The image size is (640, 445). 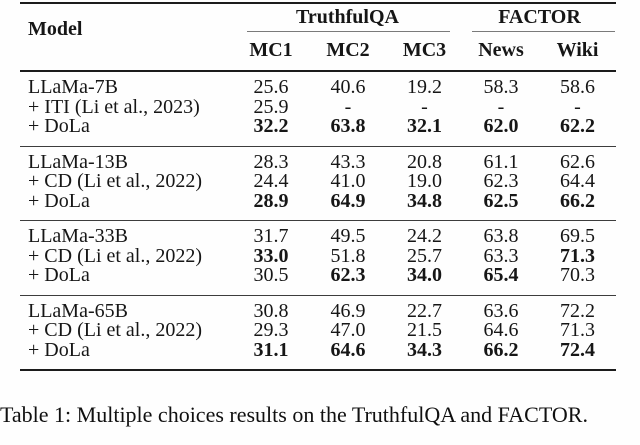 What do you see at coordinates (271, 106) in the screenshot?
I see `cell-value: 25.9` at bounding box center [271, 106].